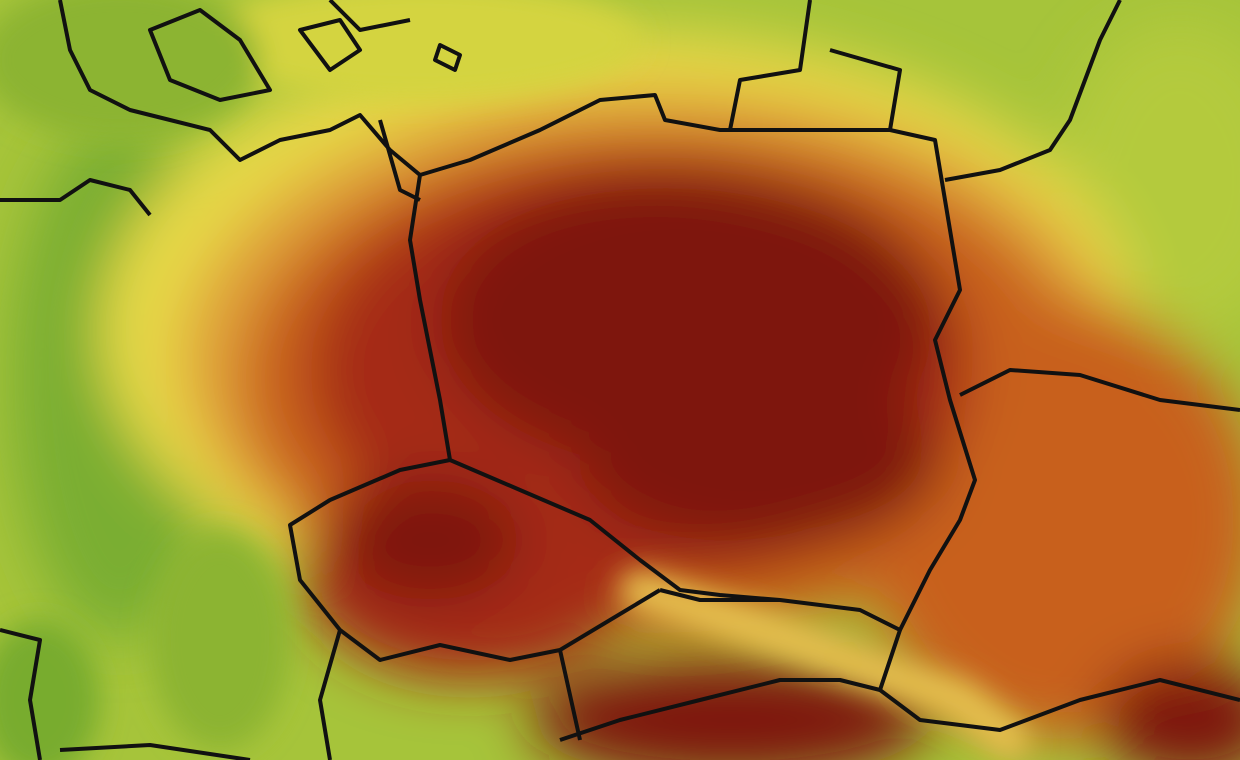  I want to click on denmark-coast, so click(305, 51).